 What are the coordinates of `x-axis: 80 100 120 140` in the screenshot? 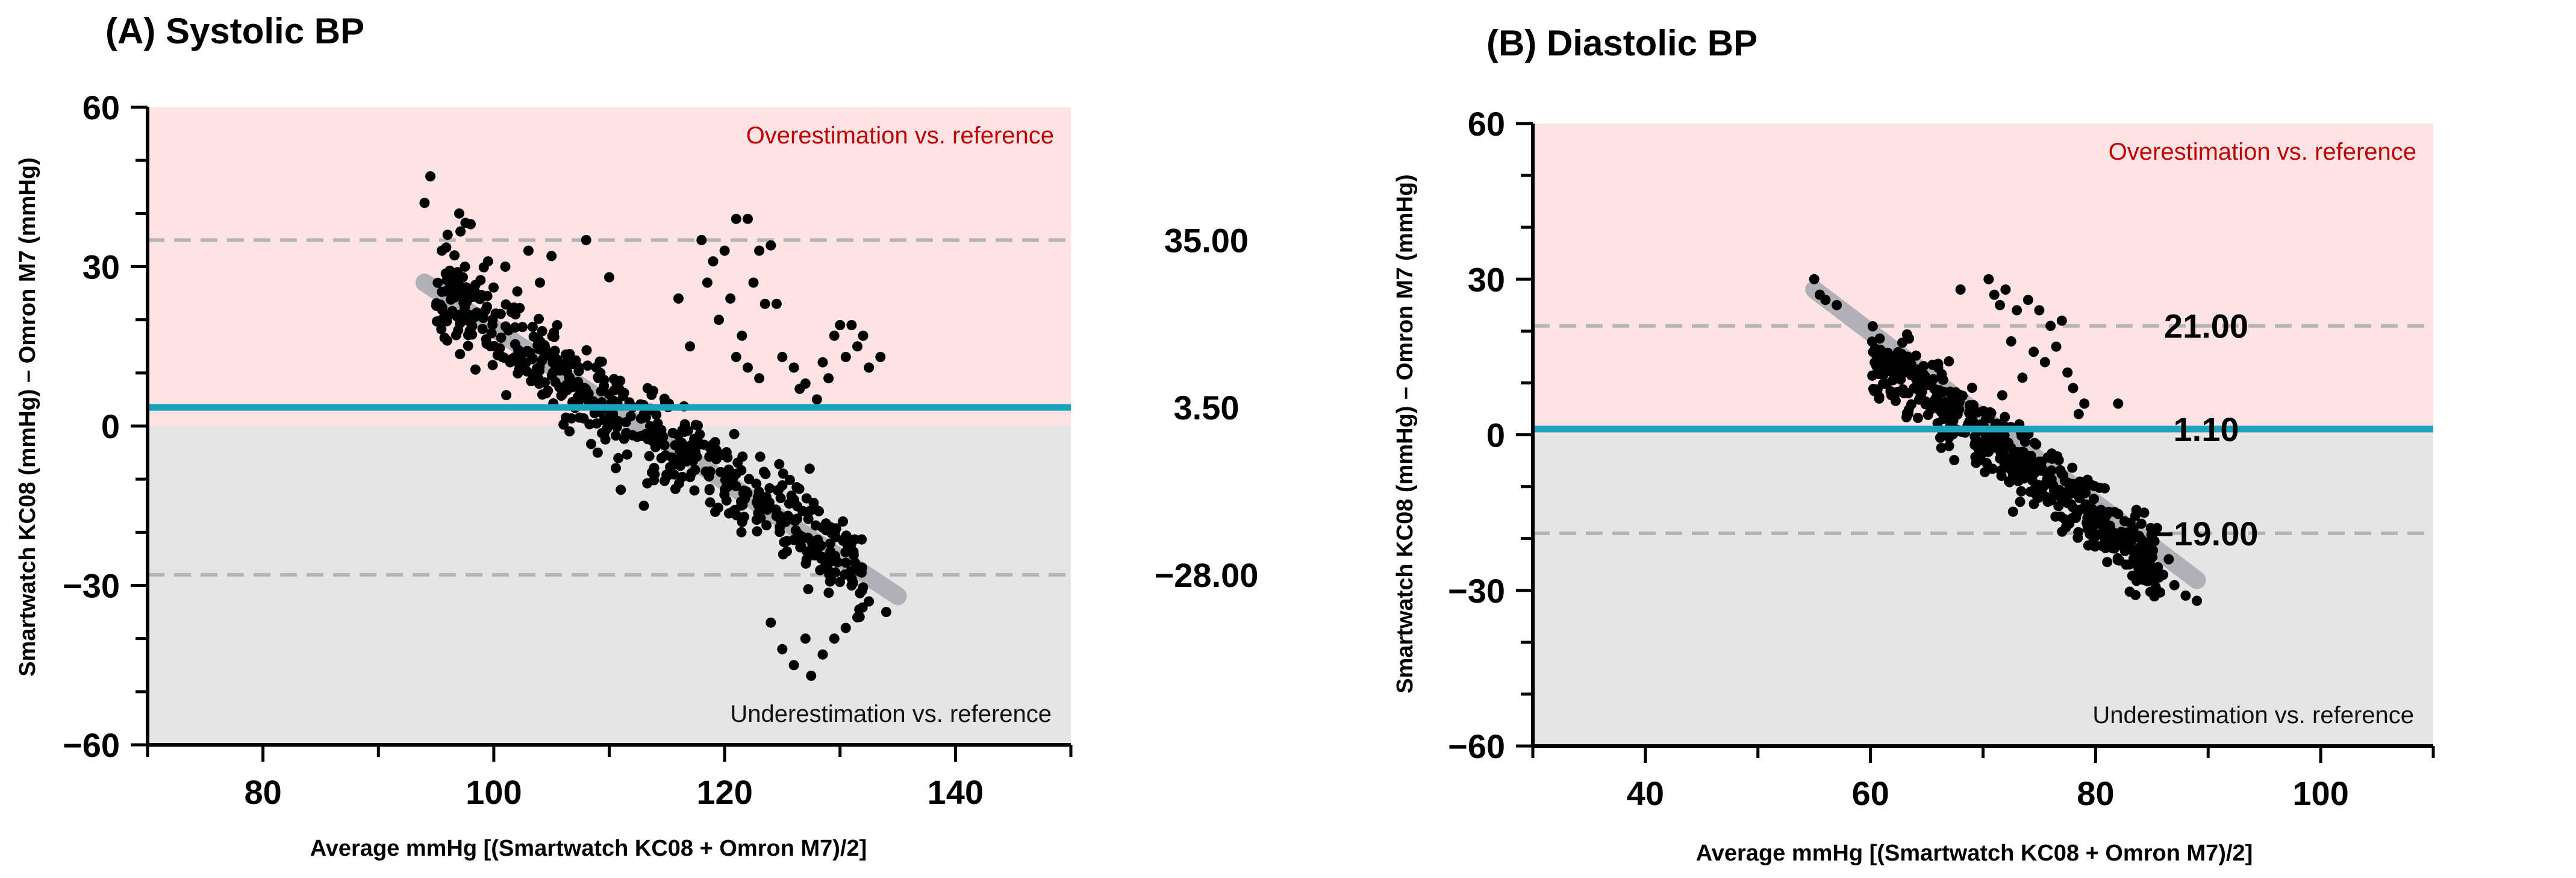 It's located at (609, 777).